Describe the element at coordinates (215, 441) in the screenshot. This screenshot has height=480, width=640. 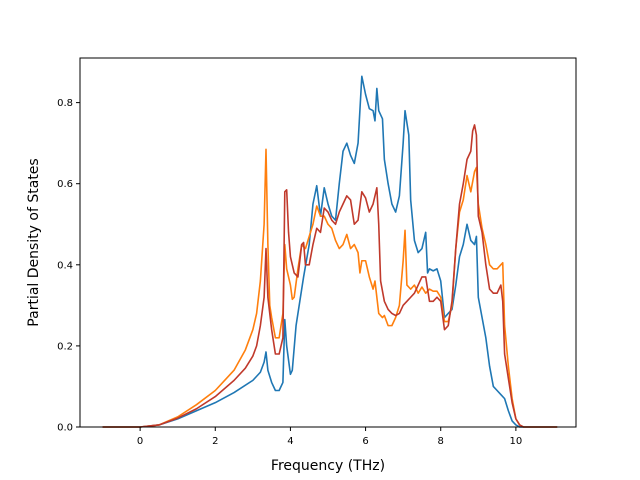
I see `x-tick-label: 2` at that location.